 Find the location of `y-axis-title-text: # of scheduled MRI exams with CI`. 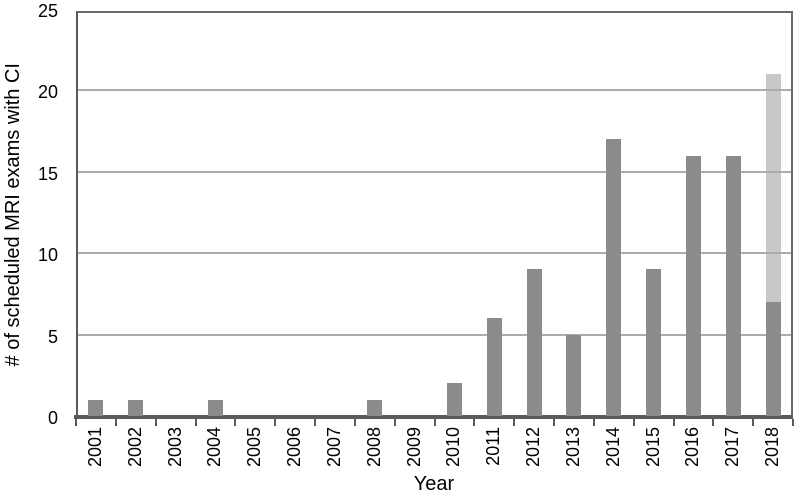

y-axis-title-text: # of scheduled MRI exams with CI is located at coordinates (13, 215).